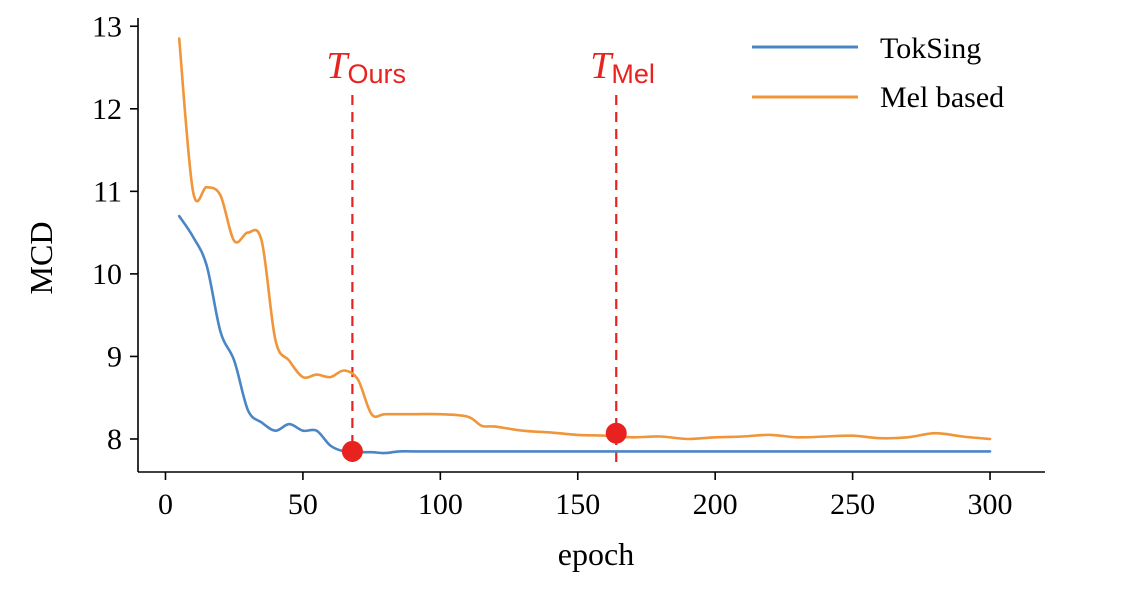 The width and height of the screenshot is (1125, 591). Describe the element at coordinates (484, 279) in the screenshot. I see `marker-lines` at that location.